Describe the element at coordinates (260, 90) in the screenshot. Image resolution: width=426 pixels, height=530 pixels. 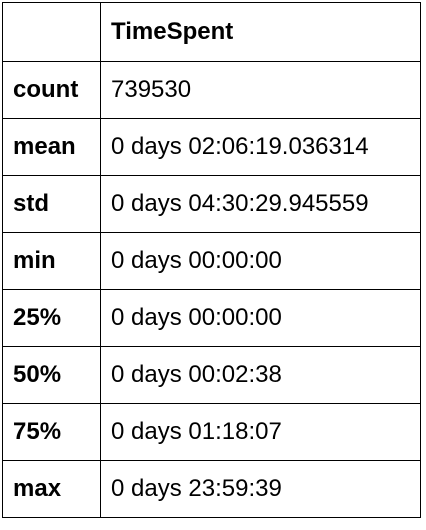
I see `row-value: 739530` at that location.